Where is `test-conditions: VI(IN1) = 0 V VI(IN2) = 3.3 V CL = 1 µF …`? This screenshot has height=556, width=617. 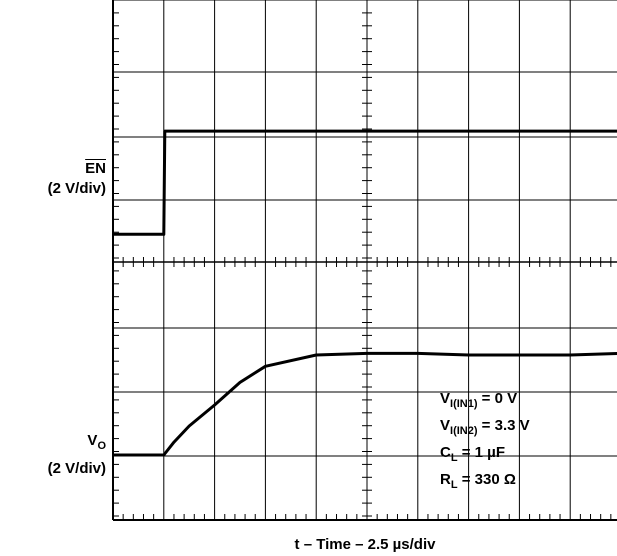
test-conditions: VI(IN1) = 0 V VI(IN2) = 3.3 V CL = 1 µF … is located at coordinates (485, 442).